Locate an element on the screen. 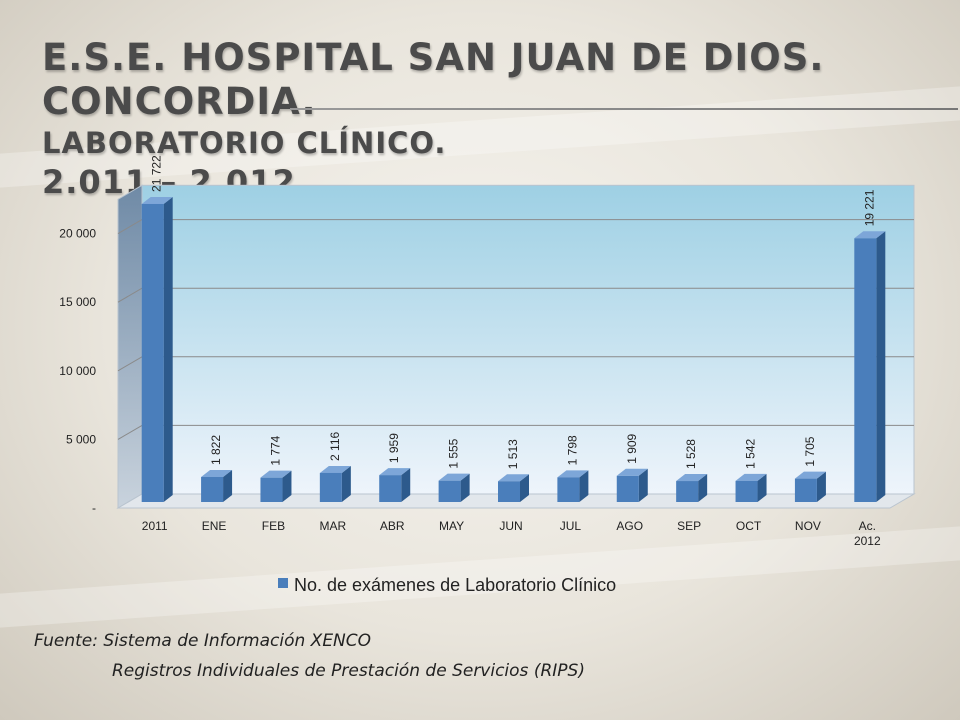 The width and height of the screenshot is (960, 720). source-line-1: Fuente: Sistema de Información XENCO is located at coordinates (203, 641).